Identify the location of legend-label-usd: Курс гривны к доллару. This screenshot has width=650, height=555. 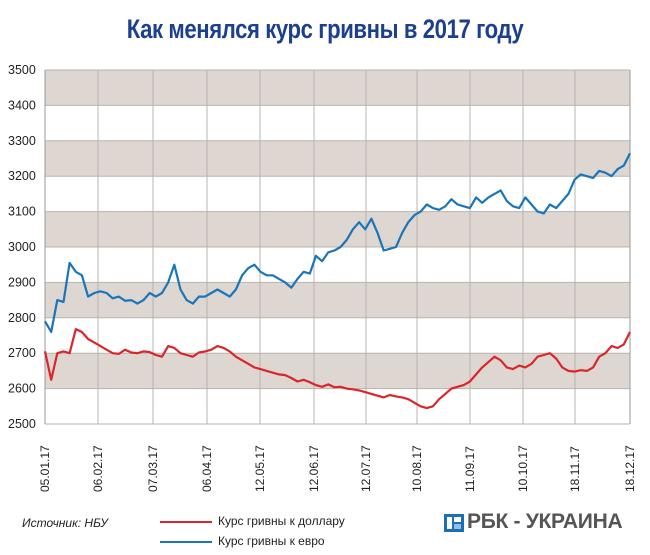
(281, 521).